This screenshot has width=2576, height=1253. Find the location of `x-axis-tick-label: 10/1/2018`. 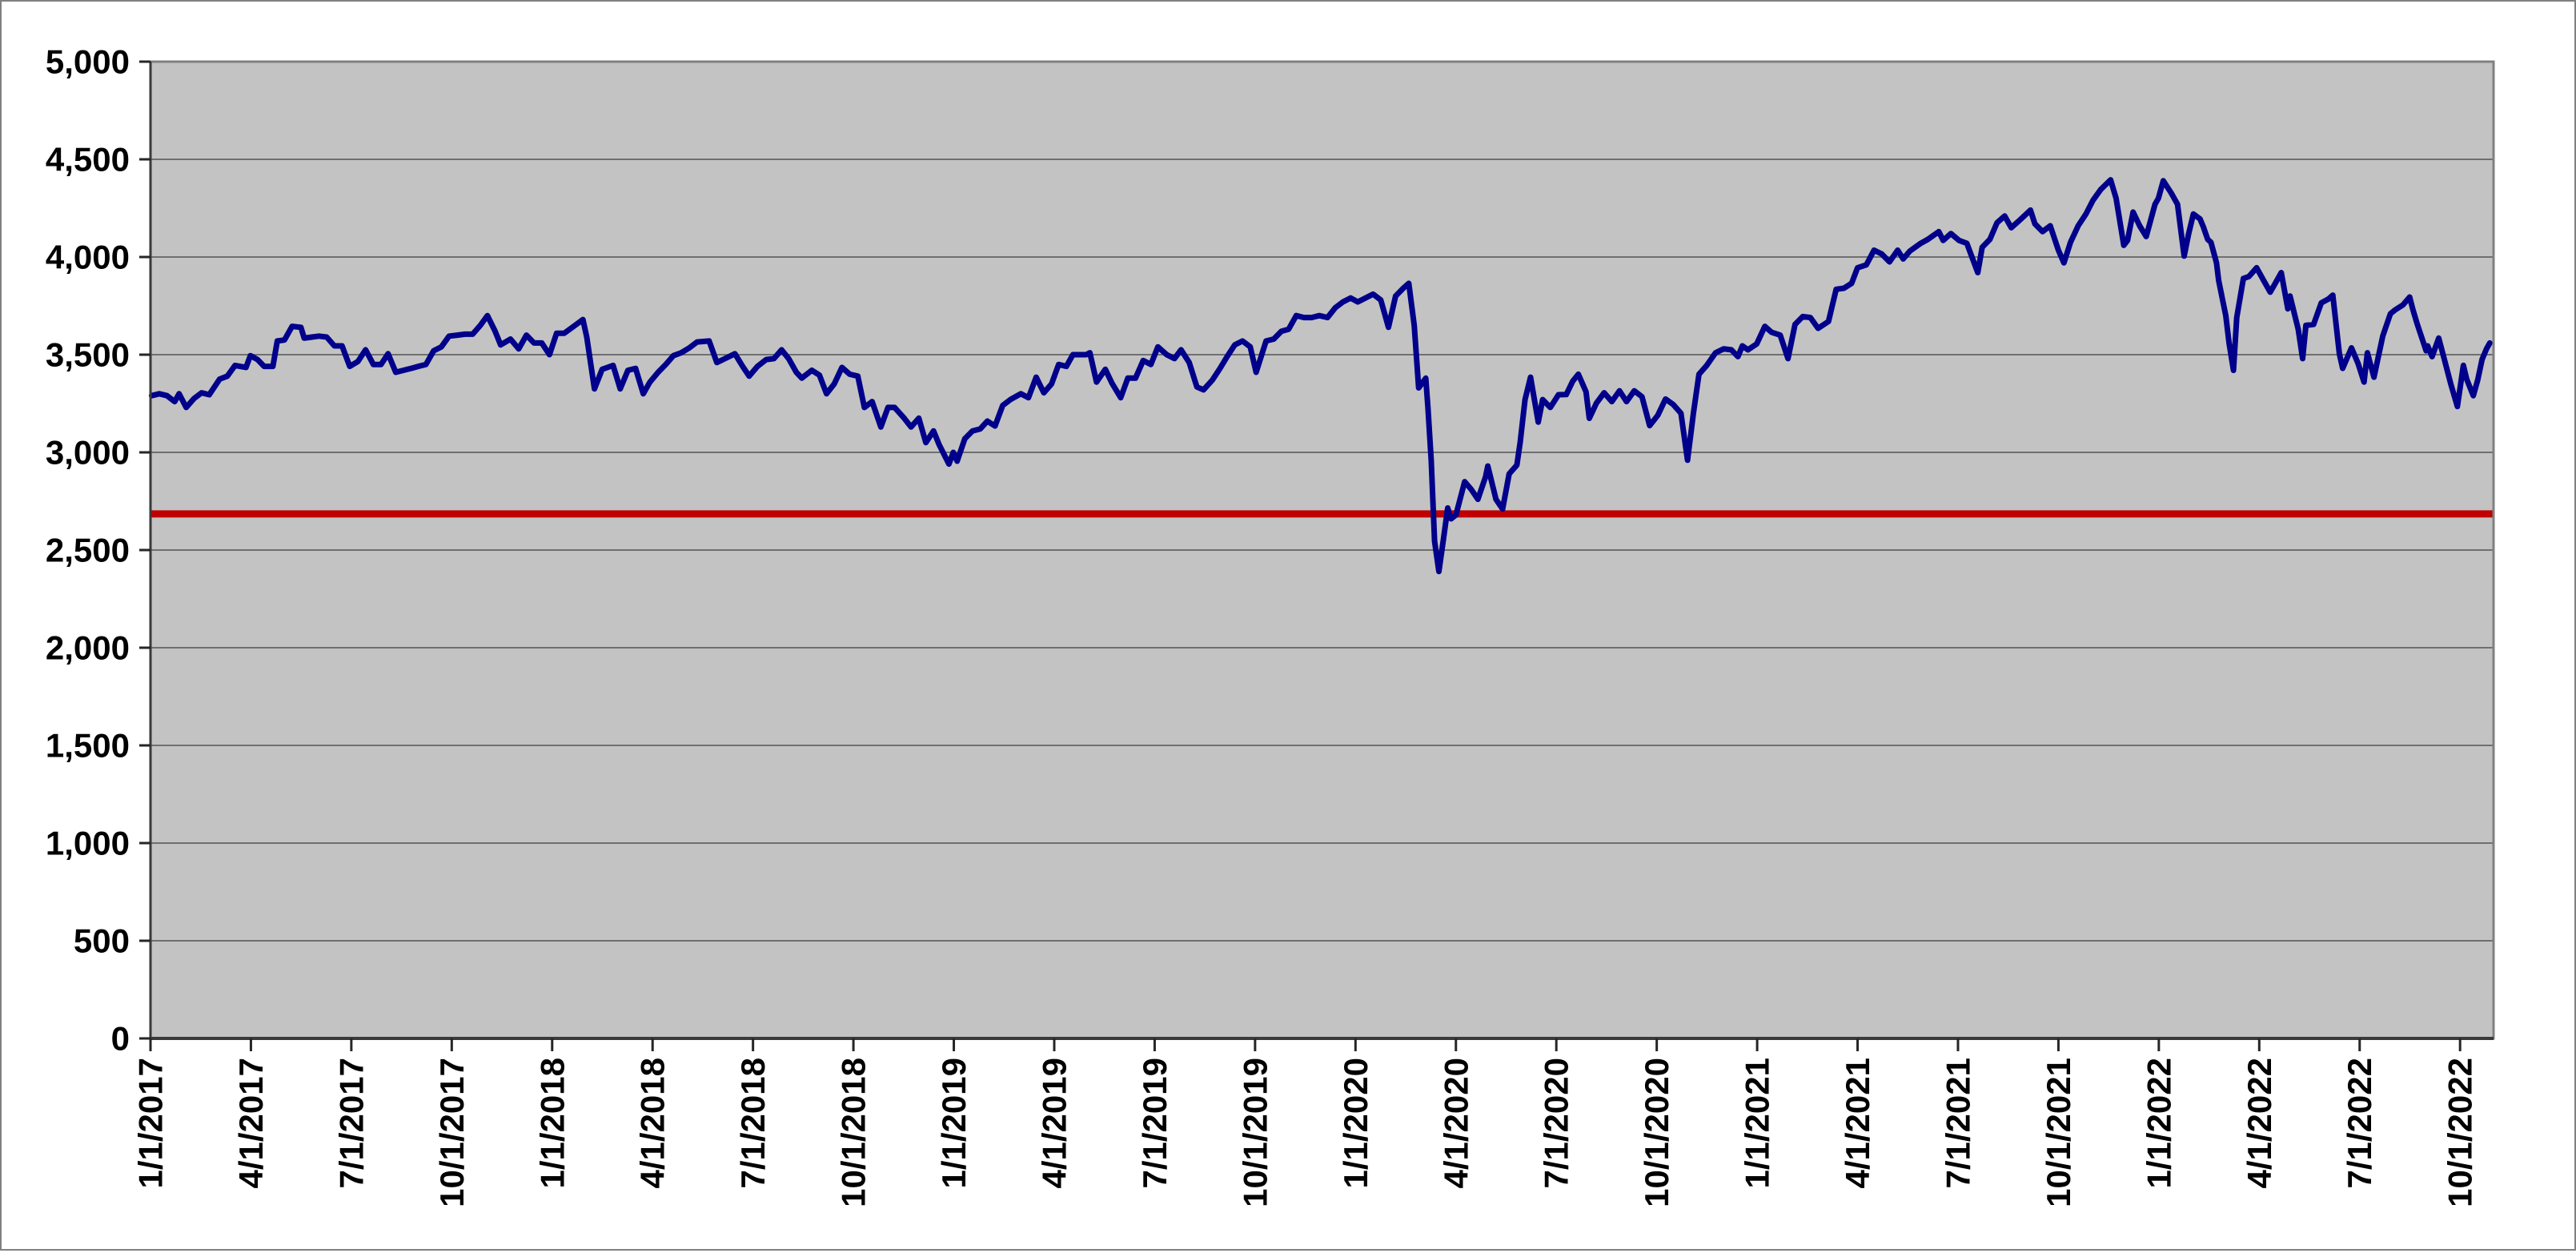

x-axis-tick-label: 10/1/2018 is located at coordinates (854, 1132).